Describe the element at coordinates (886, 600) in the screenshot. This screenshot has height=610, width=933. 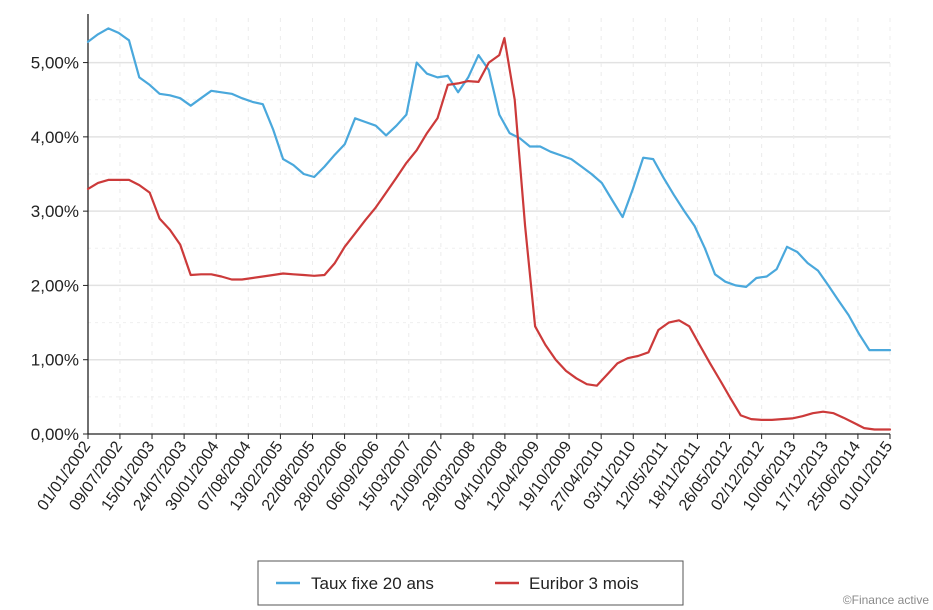
I see `credit-text: ©Finance active` at that location.